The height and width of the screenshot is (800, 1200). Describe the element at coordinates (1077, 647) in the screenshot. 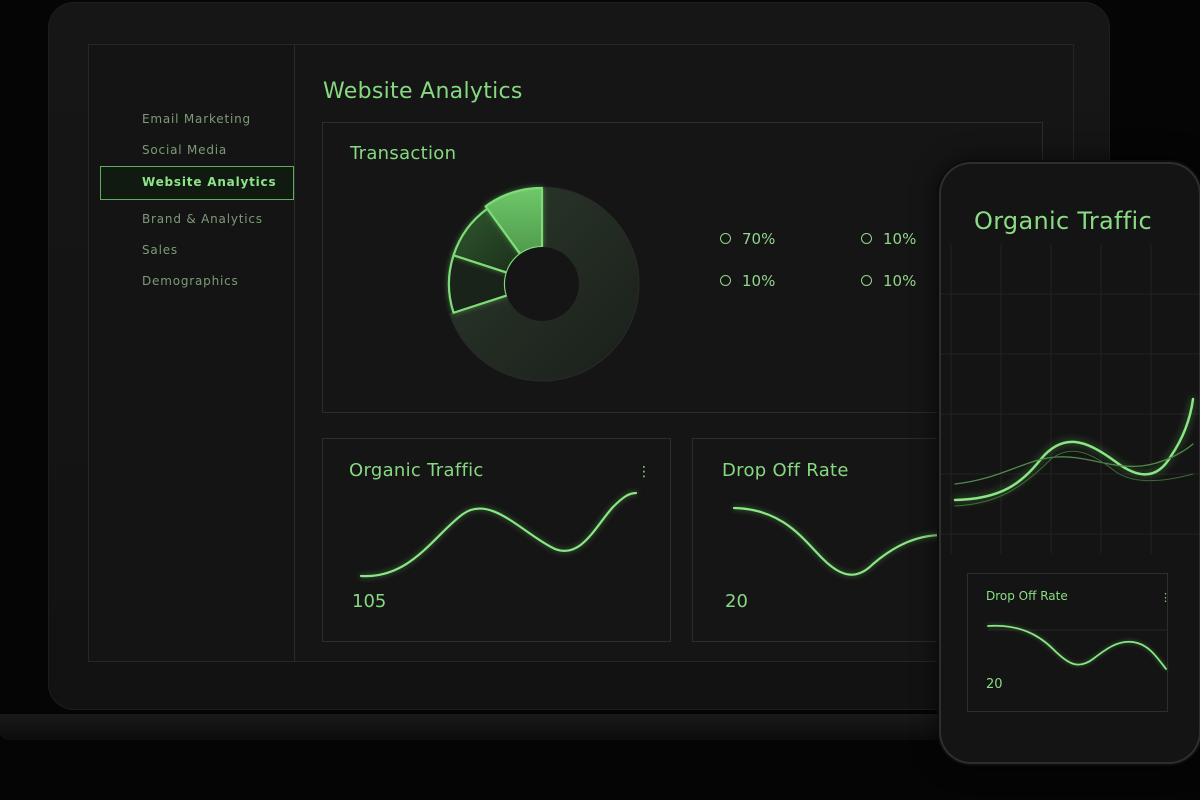

I see `phone-drop-off-sparkline` at that location.